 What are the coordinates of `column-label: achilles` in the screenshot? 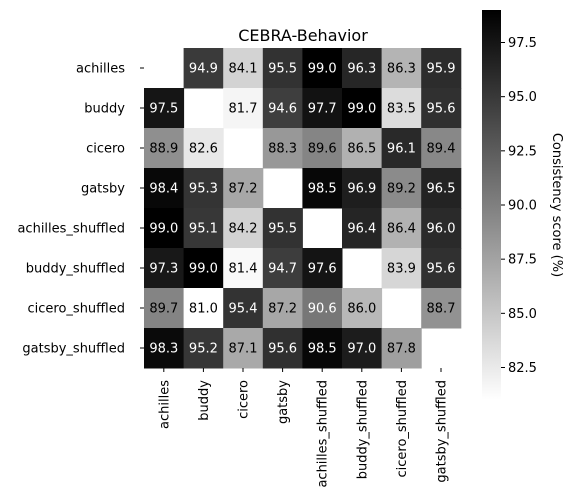 It's located at (164, 404).